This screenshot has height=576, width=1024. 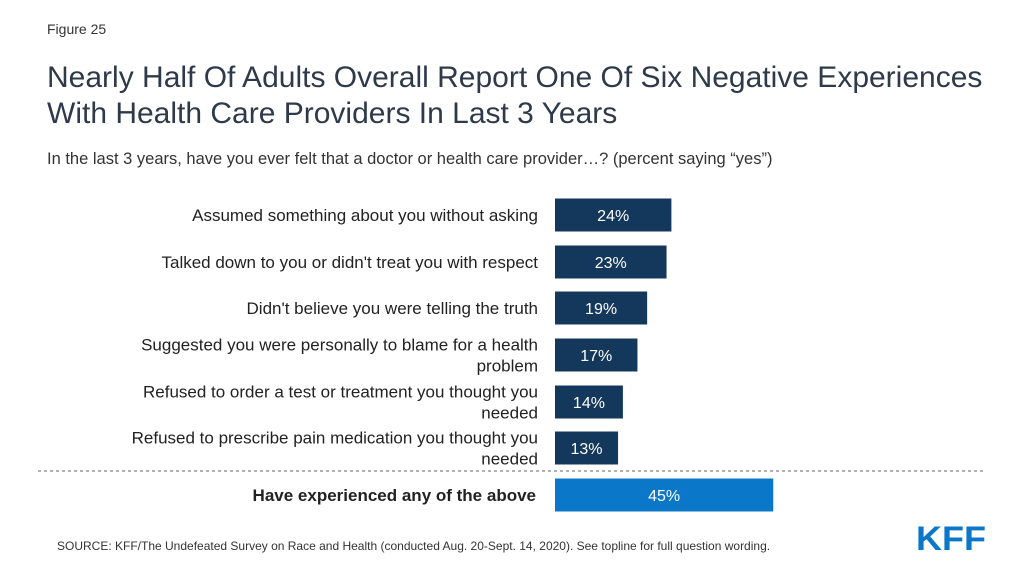 I want to click on data-label: 17%, so click(x=596, y=356).